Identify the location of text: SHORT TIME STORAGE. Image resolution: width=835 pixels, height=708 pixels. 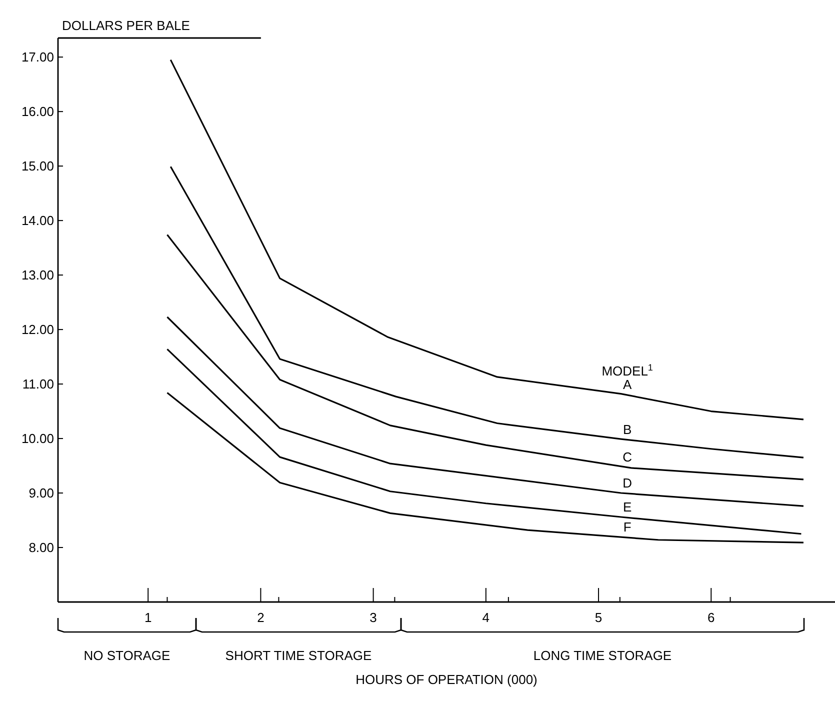
(298, 655).